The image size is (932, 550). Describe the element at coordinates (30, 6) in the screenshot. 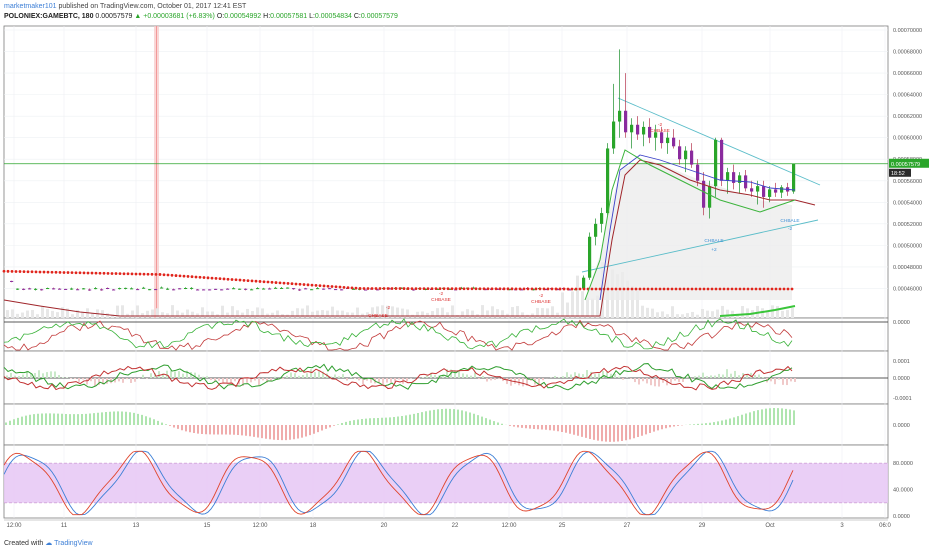

I see `author-link: marketmaker101` at that location.